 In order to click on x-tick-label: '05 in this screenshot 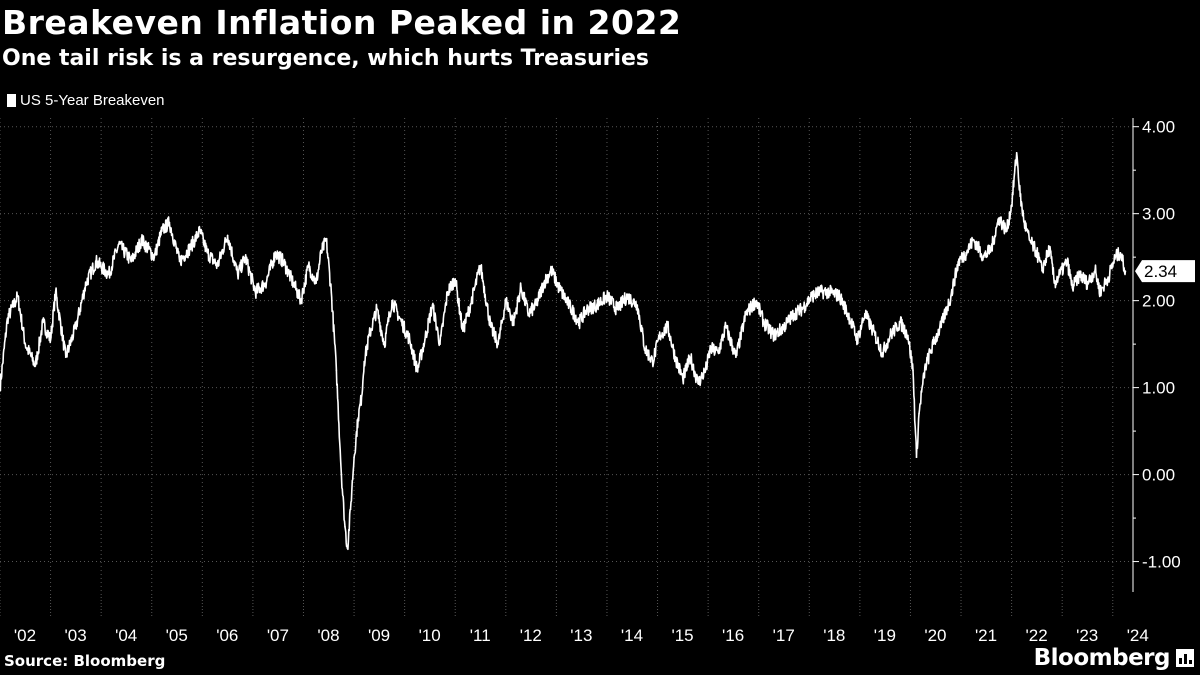, I will do `click(177, 635)`.